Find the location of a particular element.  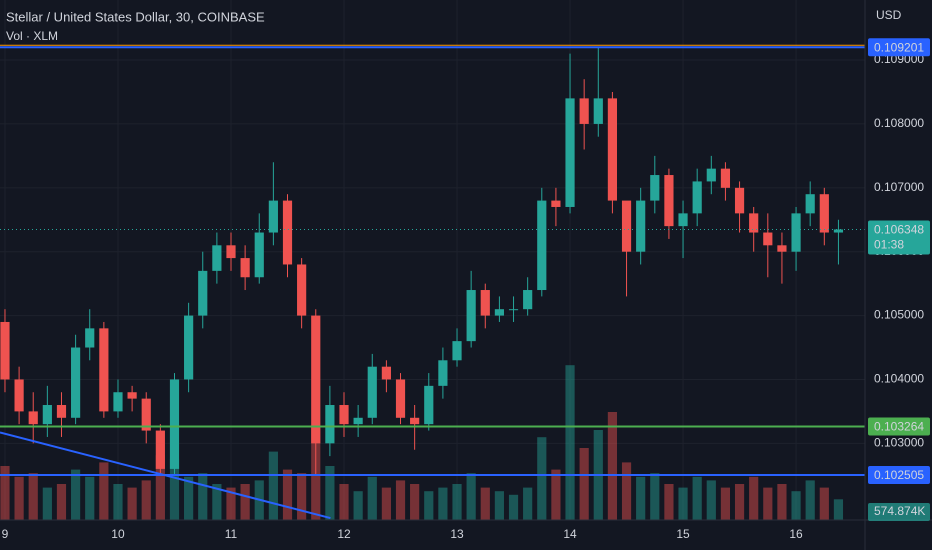

level-price-label: 0.109201 is located at coordinates (899, 47).